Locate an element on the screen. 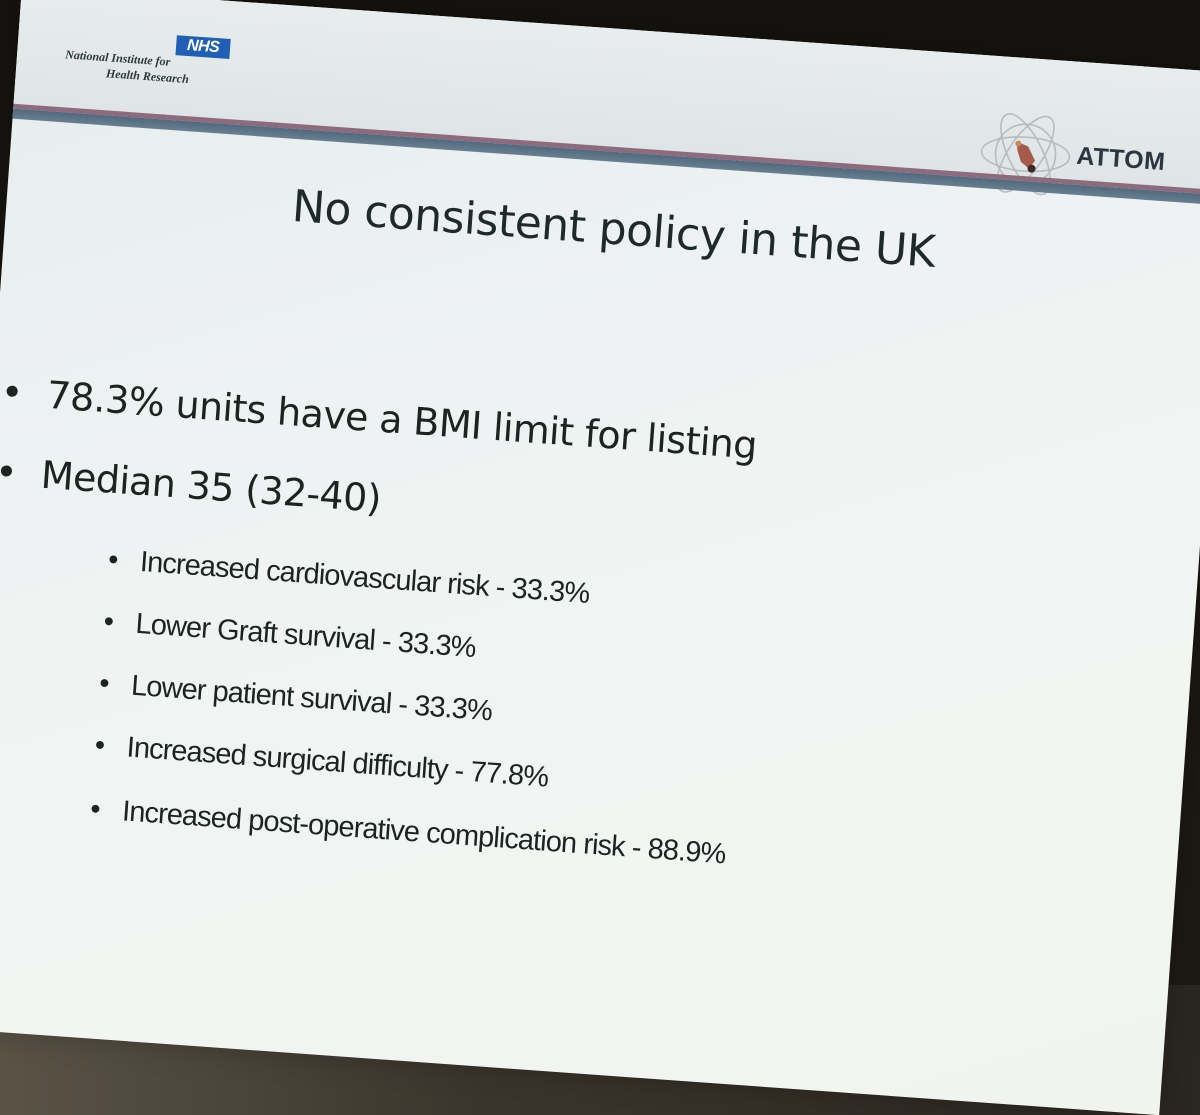 This screenshot has width=1200, height=1115. bullet-text: Median 35 (32-40) is located at coordinates (211, 486).